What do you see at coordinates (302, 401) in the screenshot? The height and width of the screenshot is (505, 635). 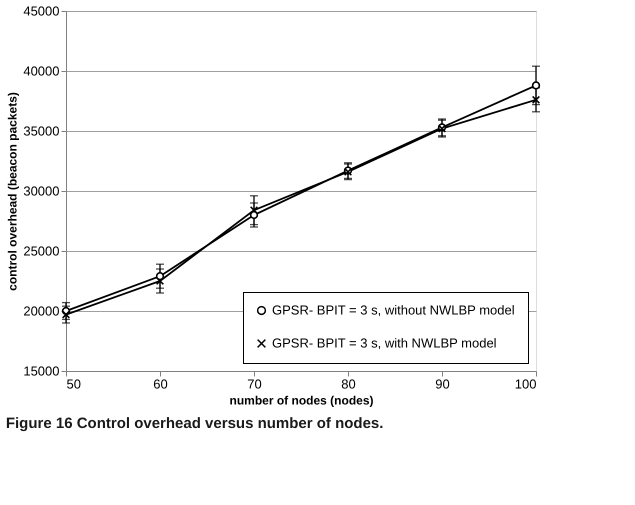 I see `x-axis-title: number of nodes (nodes)` at bounding box center [302, 401].